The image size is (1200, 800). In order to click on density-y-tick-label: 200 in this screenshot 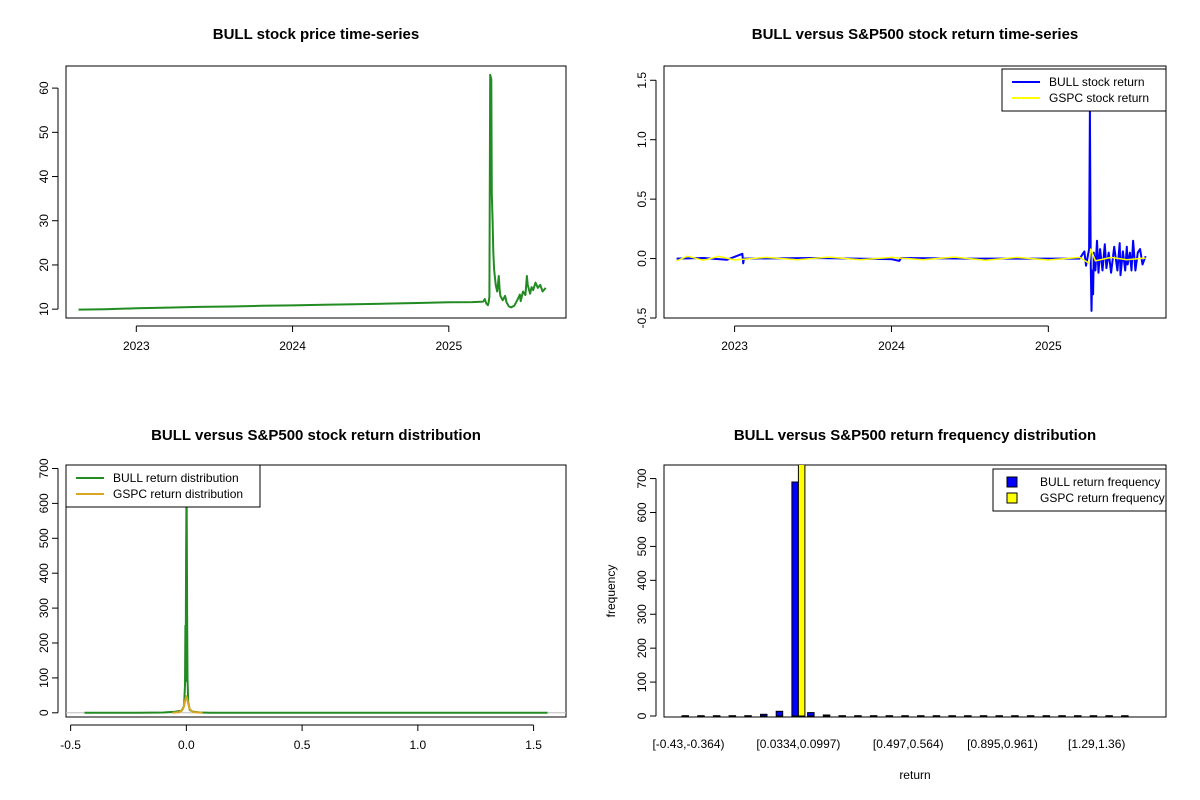, I will do `click(44, 643)`.